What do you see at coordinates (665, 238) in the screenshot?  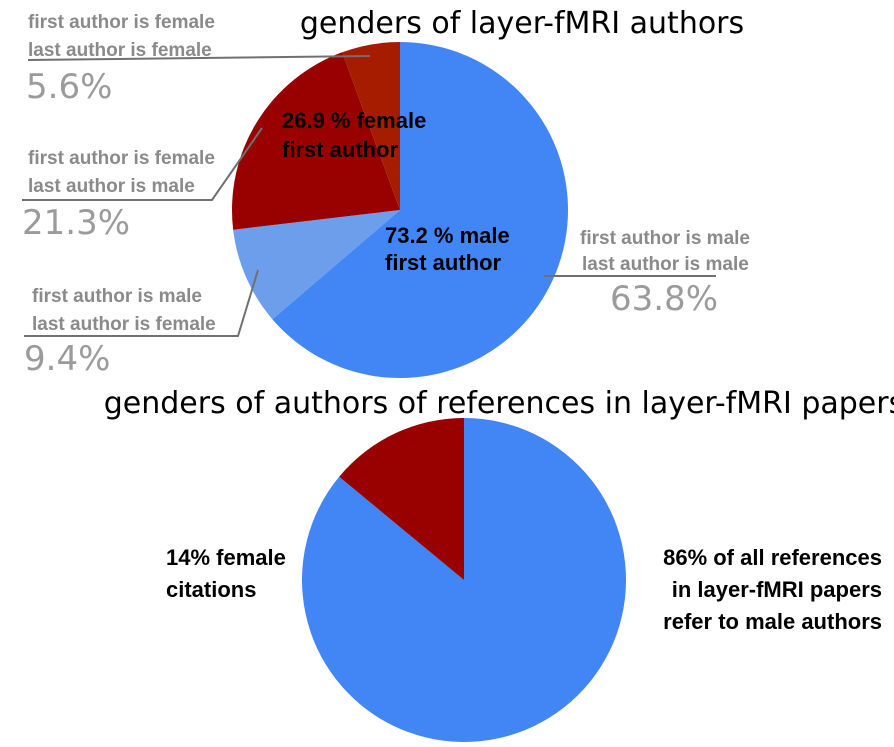 I see `label-mm-line1: first author is male` at bounding box center [665, 238].